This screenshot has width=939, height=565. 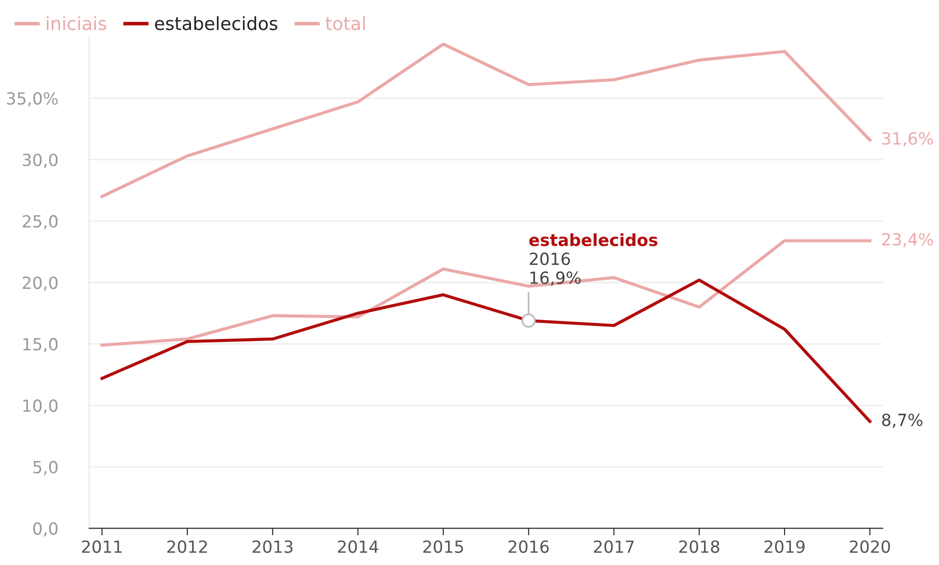 What do you see at coordinates (45, 468) in the screenshot?
I see `y-tick-label: 5,0` at bounding box center [45, 468].